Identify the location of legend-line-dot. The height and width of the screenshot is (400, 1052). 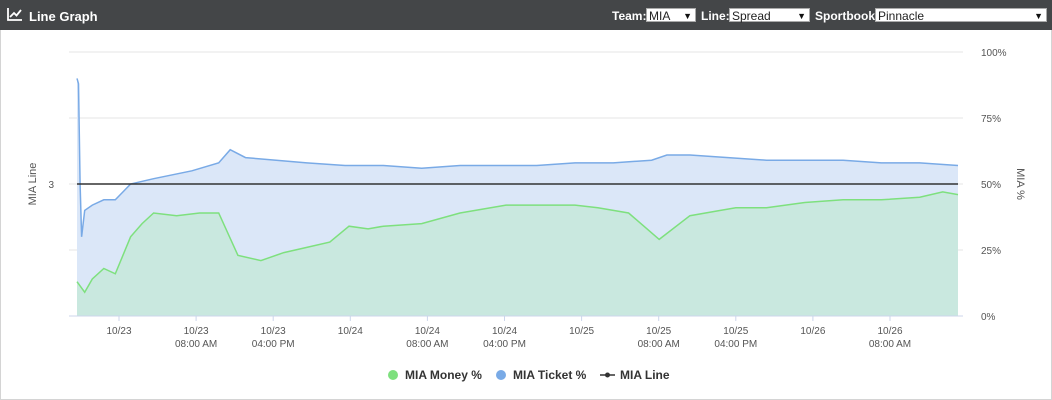
(607, 375).